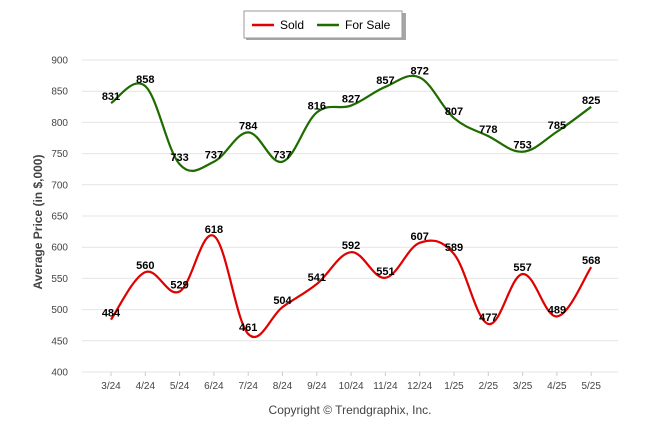 This screenshot has height=434, width=646. Describe the element at coordinates (214, 386) in the screenshot. I see `x-tick-label: 6/24` at that location.